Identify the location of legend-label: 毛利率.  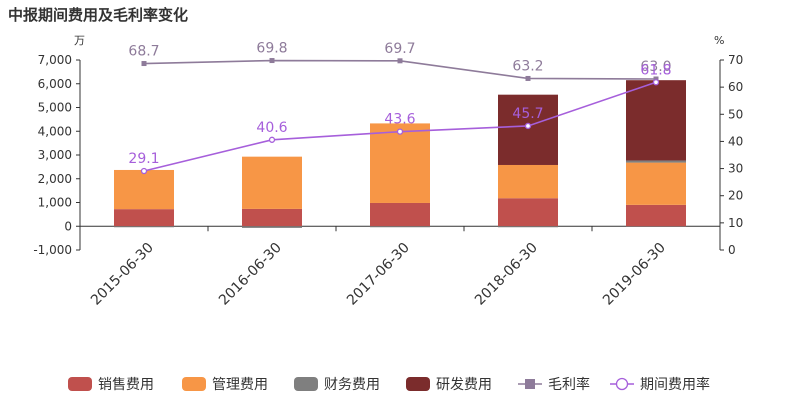
(569, 384).